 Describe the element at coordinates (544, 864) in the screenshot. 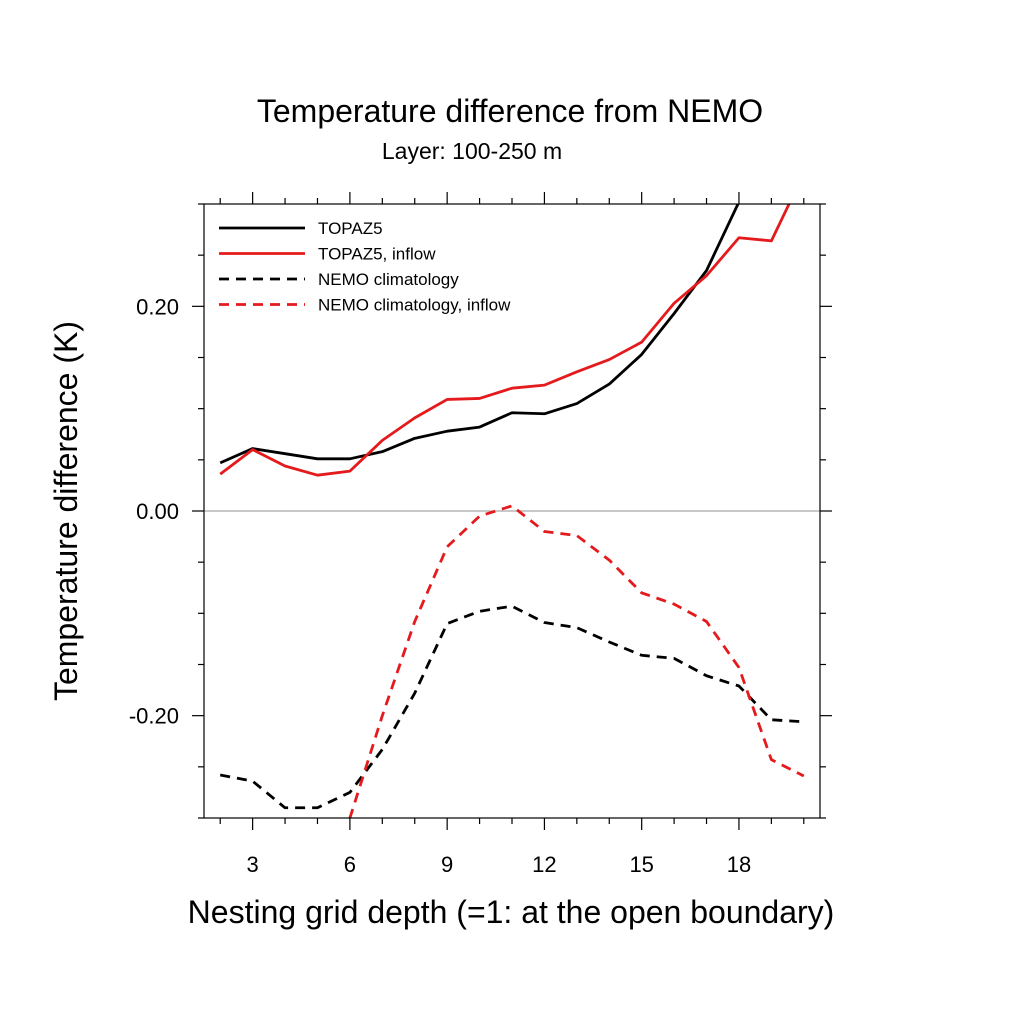

I see `x-tick-label: 12` at that location.